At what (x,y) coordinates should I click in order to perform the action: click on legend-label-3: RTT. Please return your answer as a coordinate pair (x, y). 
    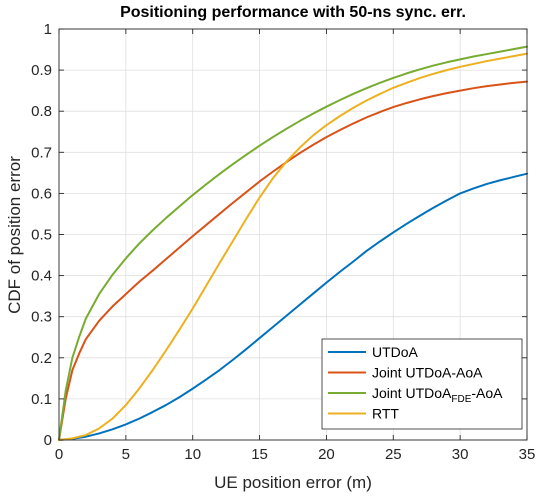
    Looking at the image, I should click on (385, 414).